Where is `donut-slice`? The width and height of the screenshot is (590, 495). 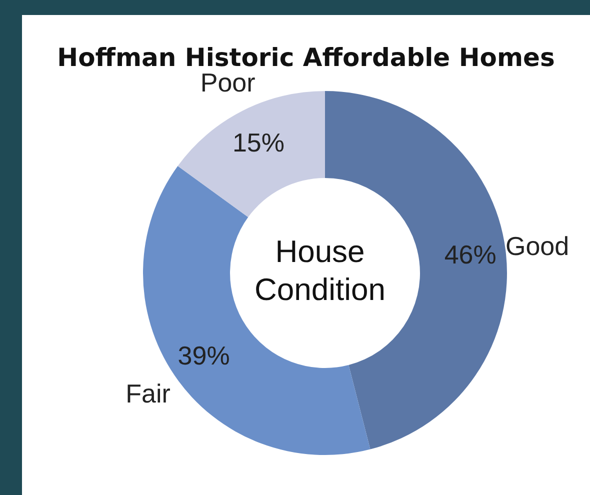 donut-slice is located at coordinates (251, 154).